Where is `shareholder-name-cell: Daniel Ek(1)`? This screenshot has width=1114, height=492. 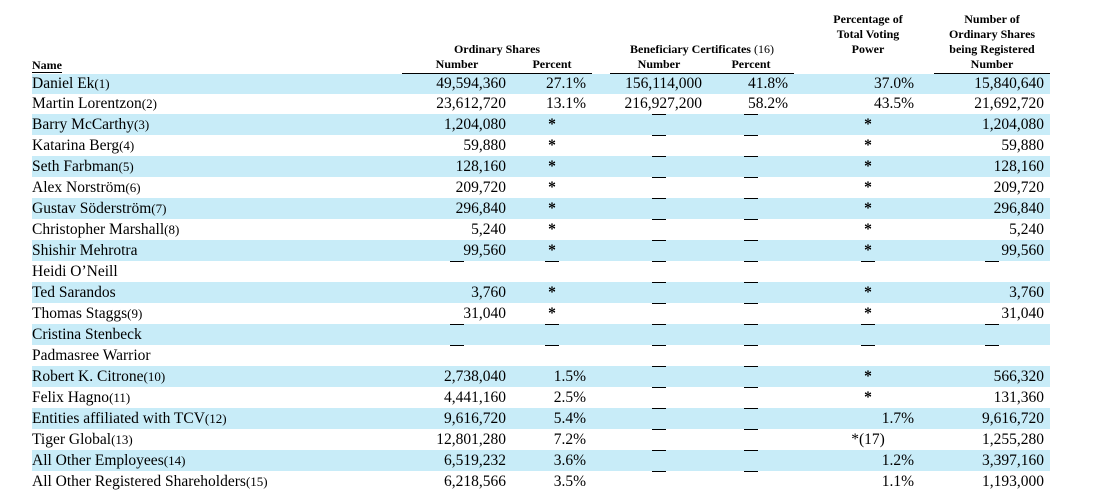
shareholder-name-cell: Daniel Ek(1) is located at coordinates (217, 84).